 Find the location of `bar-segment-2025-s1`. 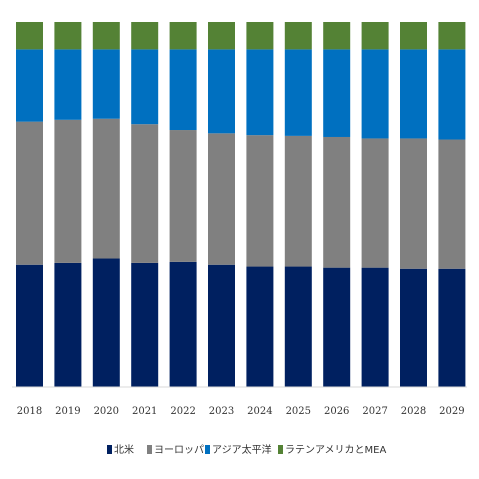

bar-segment-2025-s1 is located at coordinates (298, 201).